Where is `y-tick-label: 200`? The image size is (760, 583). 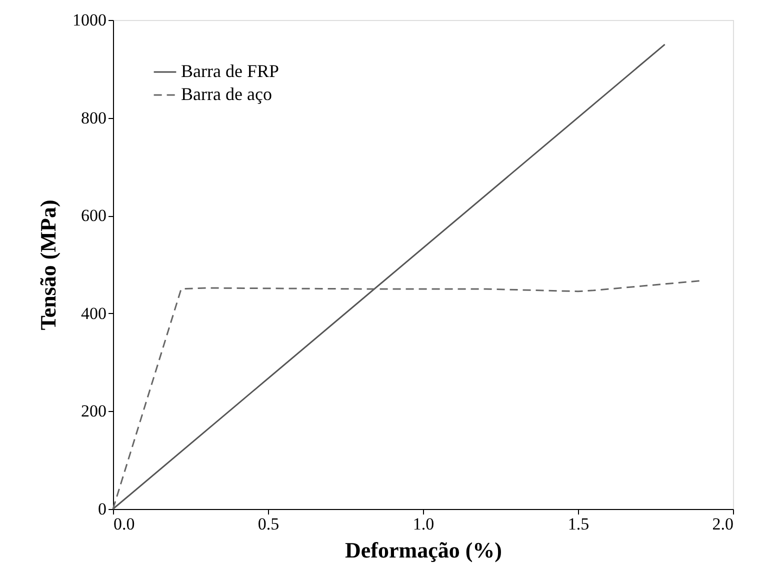 y-tick-label: 200 is located at coordinates (93, 411).